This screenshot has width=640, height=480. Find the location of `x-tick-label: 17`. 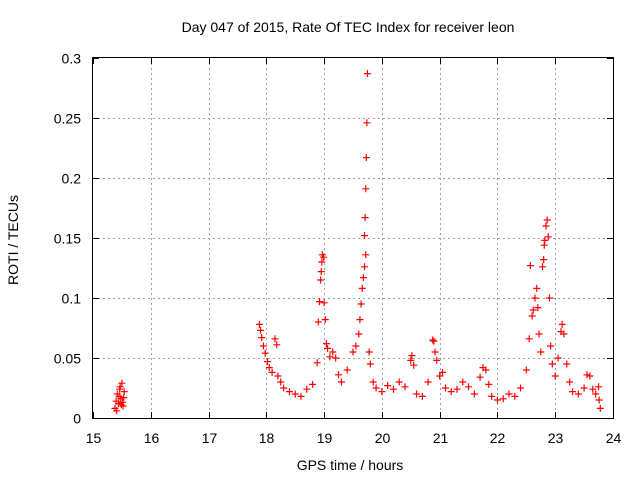

x-tick-label: 17 is located at coordinates (210, 438).